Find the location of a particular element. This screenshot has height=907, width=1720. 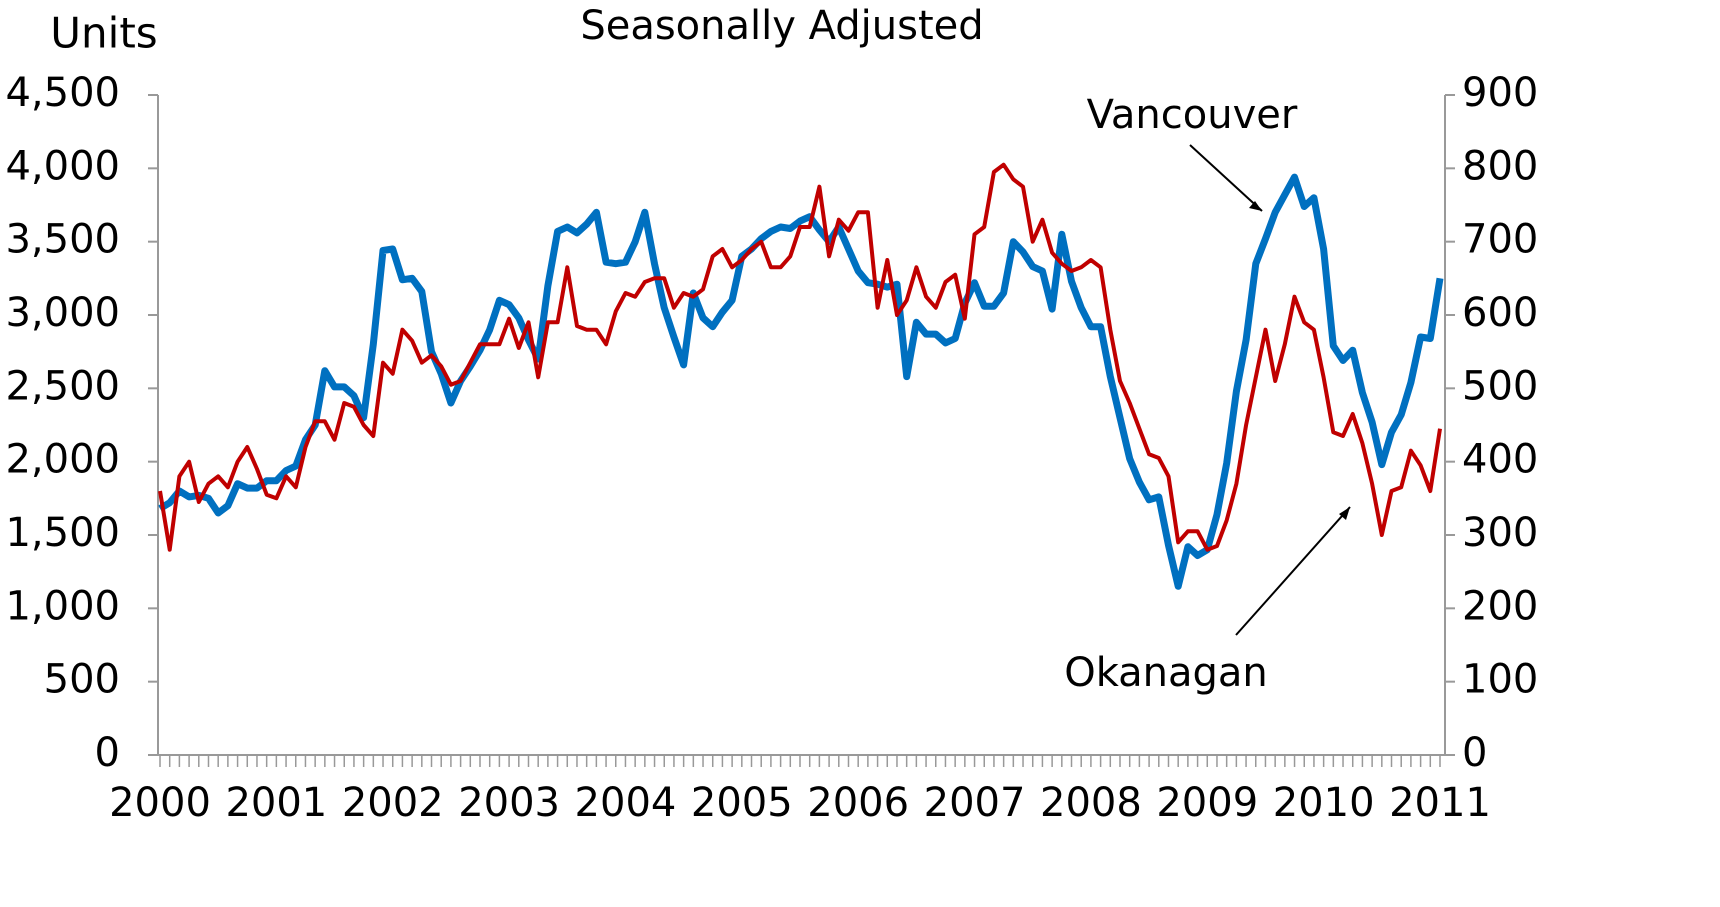

y-tick-label: 4,500 is located at coordinates (62, 93).